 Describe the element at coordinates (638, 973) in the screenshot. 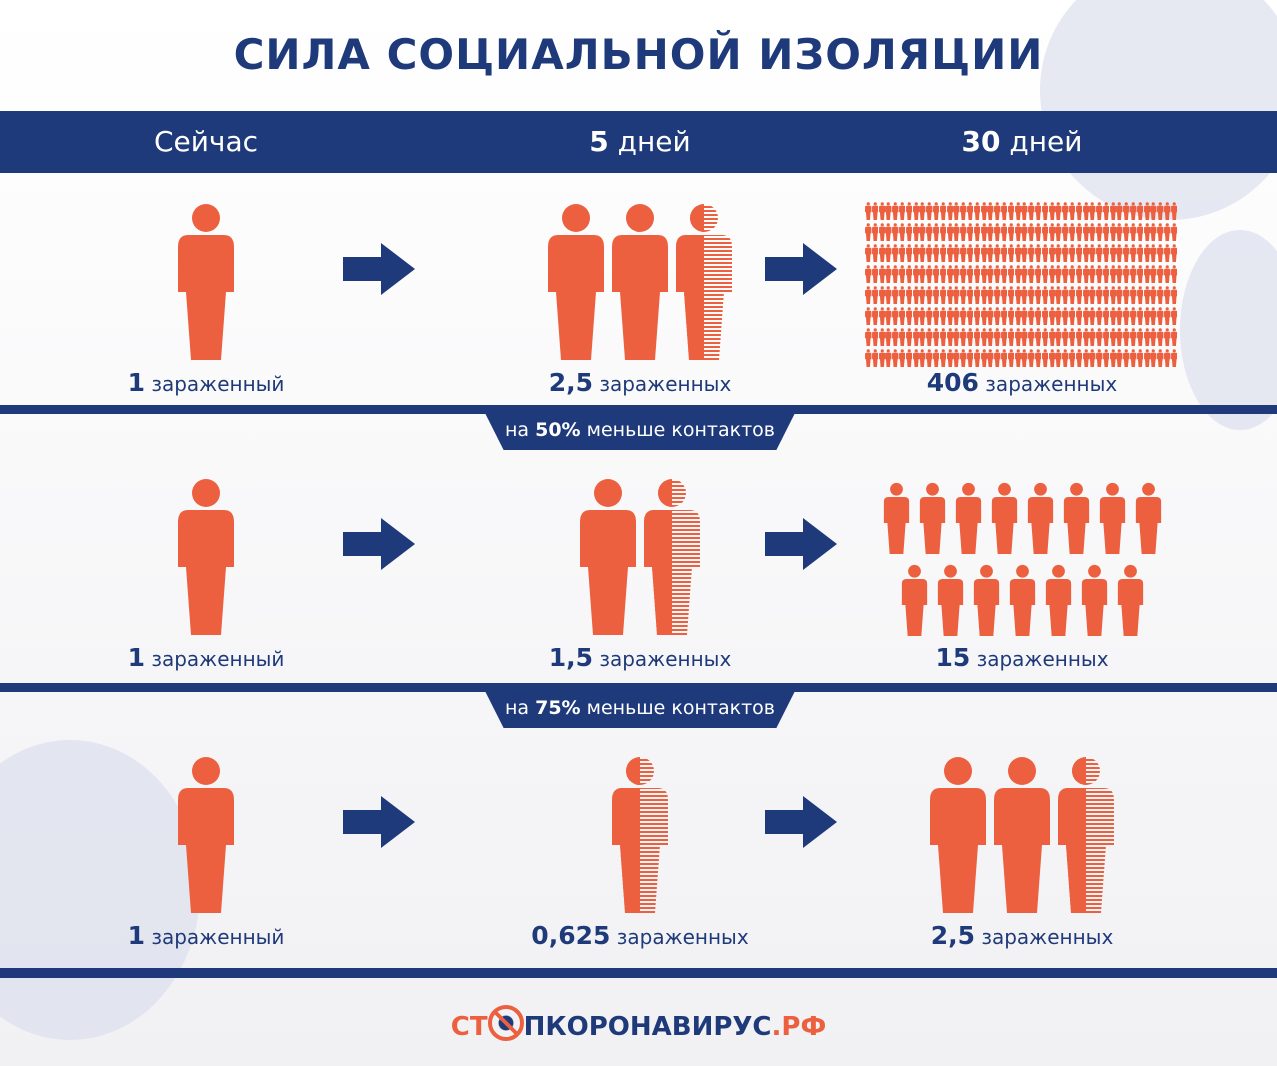

I see `divider` at that location.